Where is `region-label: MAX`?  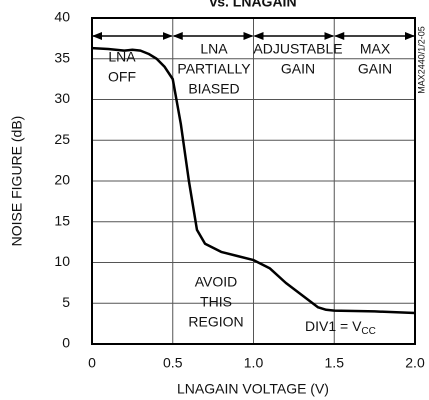
region-label: MAX is located at coordinates (375, 49).